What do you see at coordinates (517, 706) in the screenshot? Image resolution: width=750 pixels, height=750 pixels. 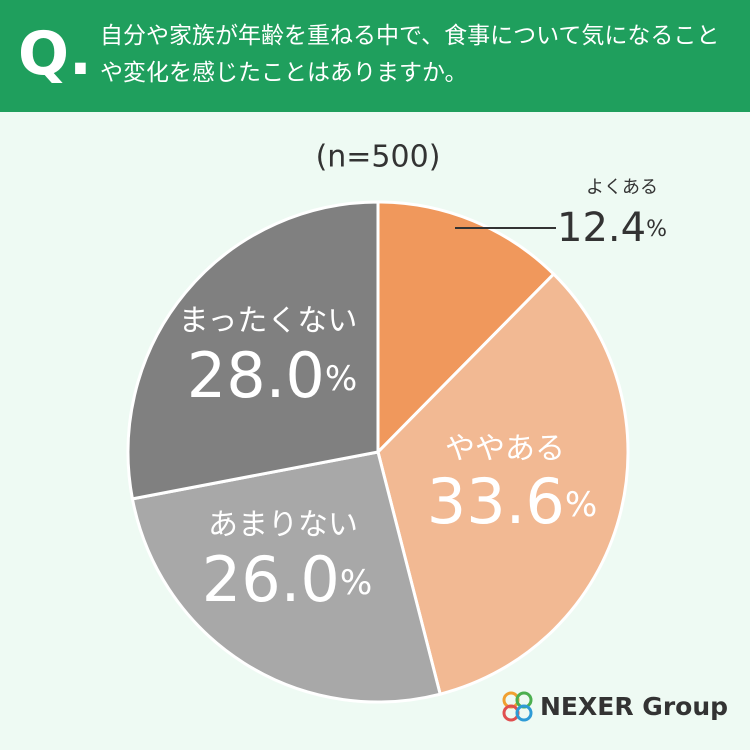 I see `brand-logo` at bounding box center [517, 706].